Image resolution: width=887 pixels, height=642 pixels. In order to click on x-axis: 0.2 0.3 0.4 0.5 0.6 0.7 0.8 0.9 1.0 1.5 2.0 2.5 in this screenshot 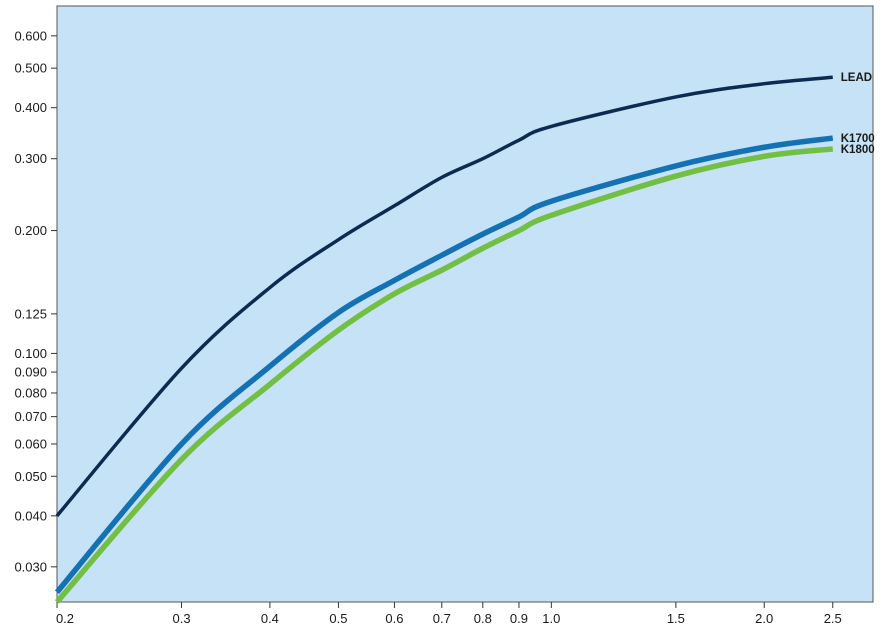, I will do `click(449, 614)`.